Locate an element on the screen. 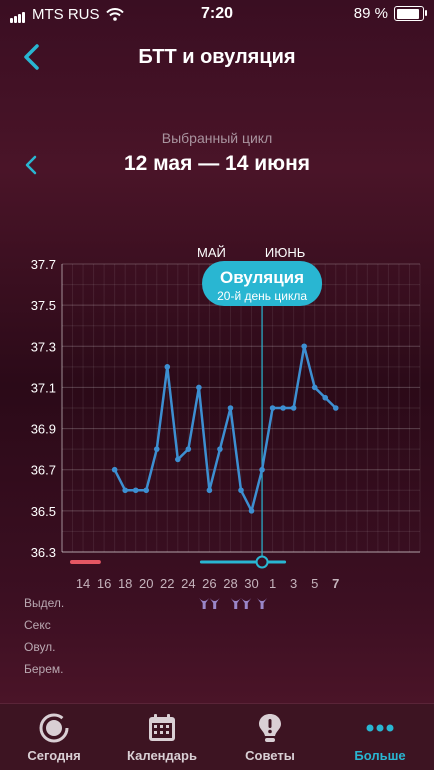  tab-more: Больше is located at coordinates (380, 737).